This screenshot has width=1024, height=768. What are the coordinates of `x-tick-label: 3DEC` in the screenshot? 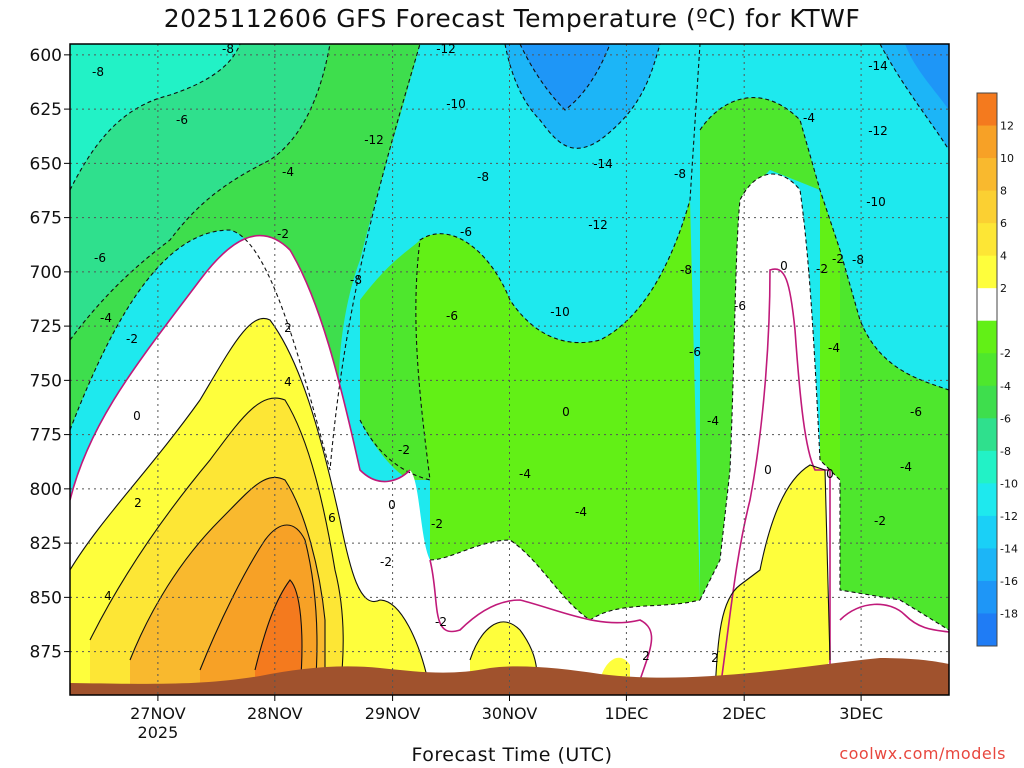 It's located at (861, 713).